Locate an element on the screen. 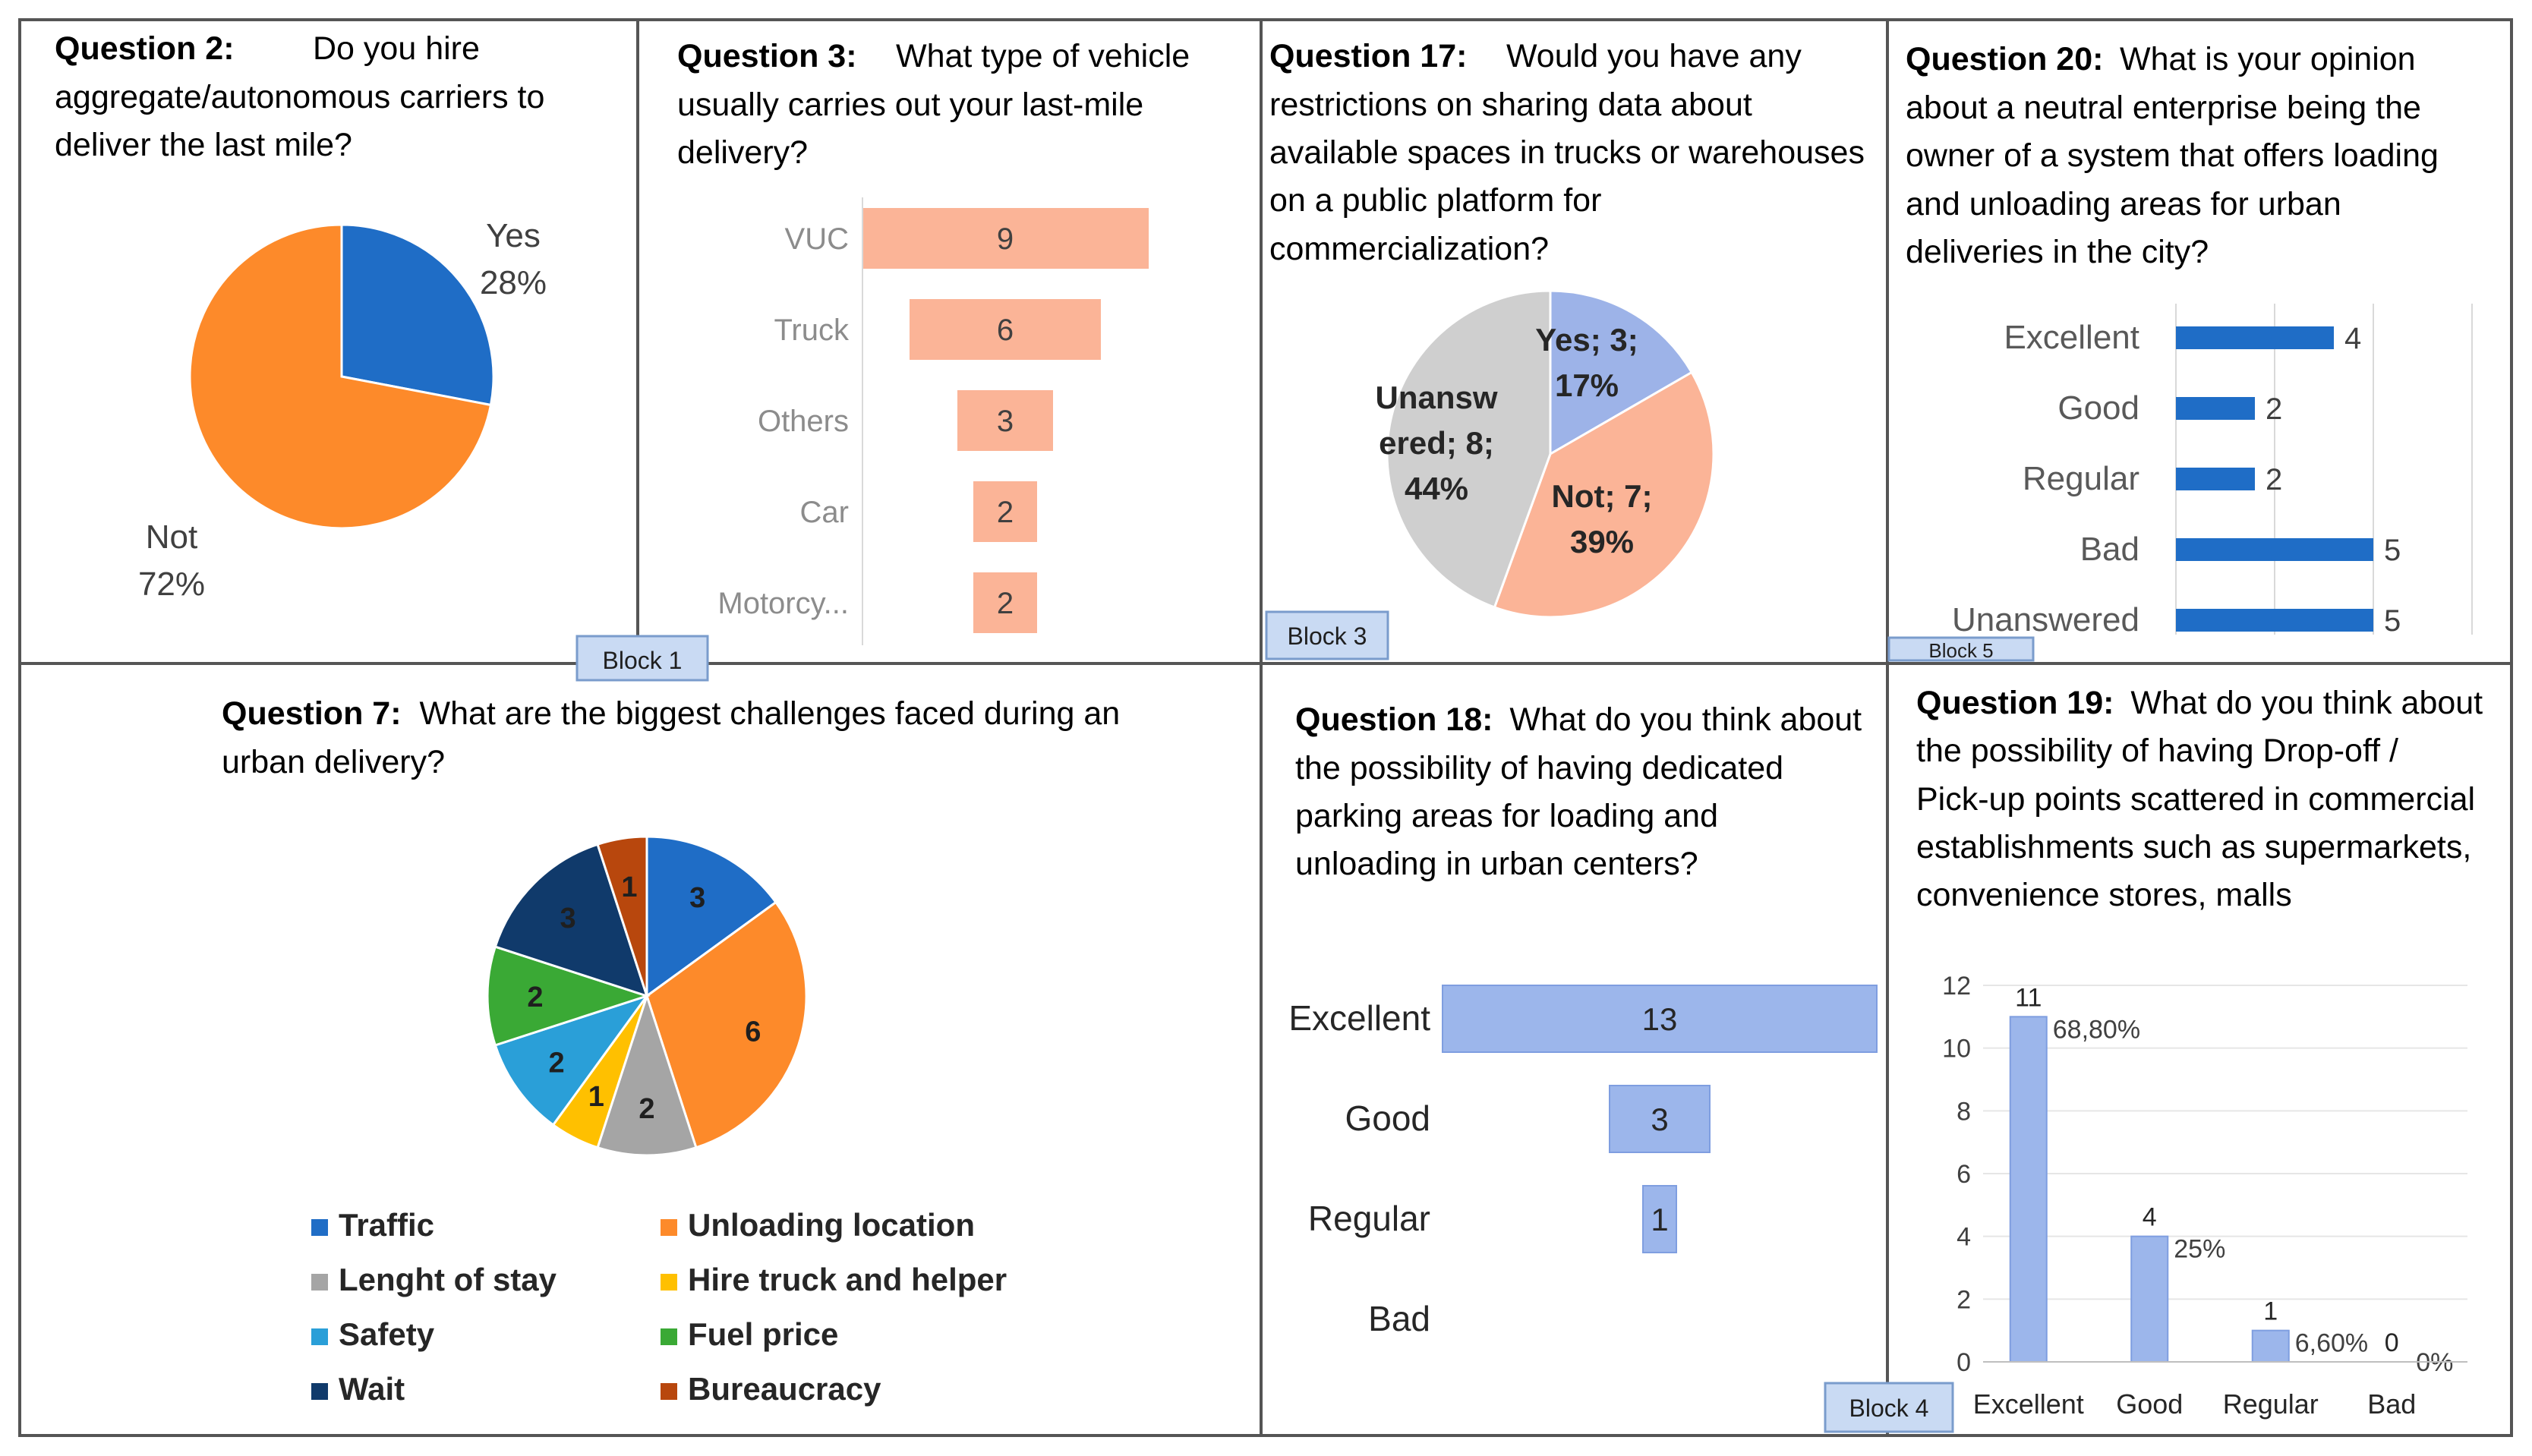  q17-title-line-2: restrictions on sharing data about is located at coordinates (1510, 105).